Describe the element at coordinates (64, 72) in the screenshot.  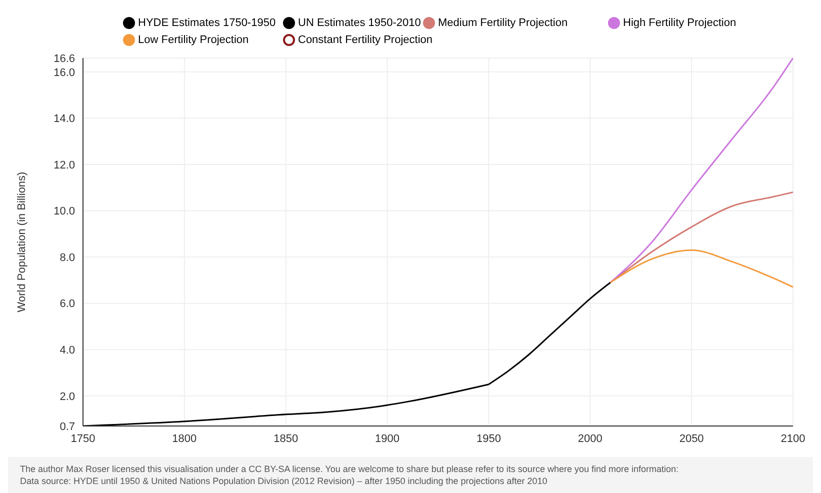
I see `y-tick-label: 16.0` at that location.